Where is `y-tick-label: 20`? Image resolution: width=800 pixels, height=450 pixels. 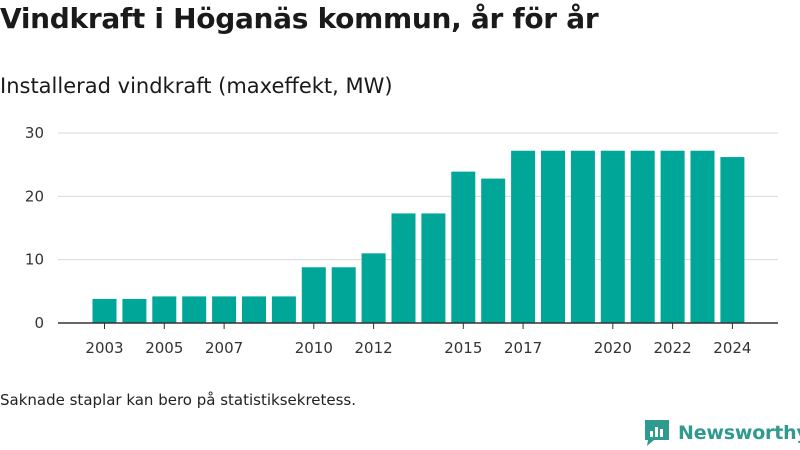
y-tick-label: 20 is located at coordinates (34, 196).